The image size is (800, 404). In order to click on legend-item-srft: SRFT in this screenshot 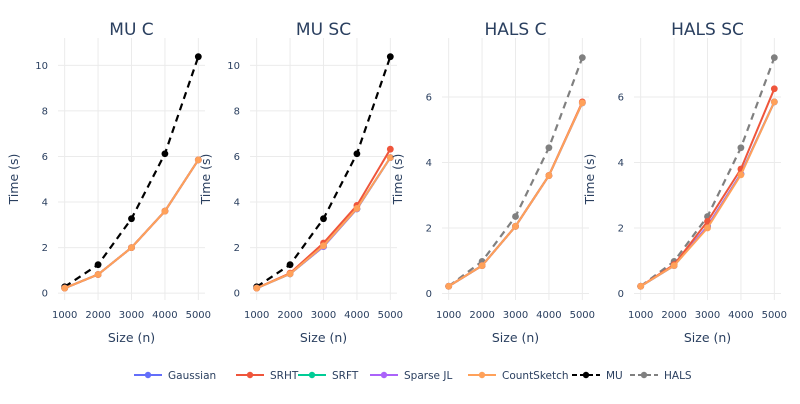, I will do `click(328, 376)`.